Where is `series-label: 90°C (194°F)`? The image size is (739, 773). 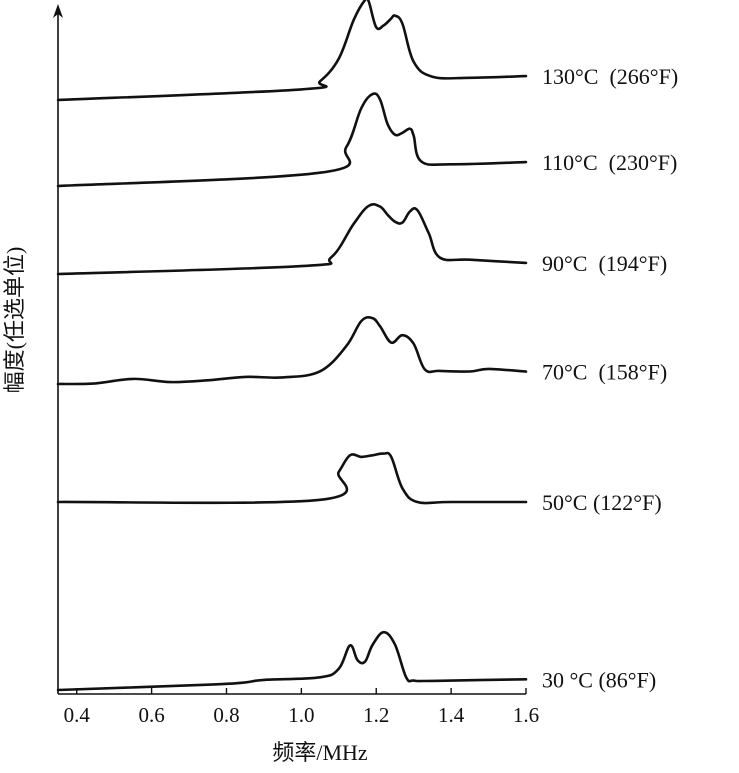 series-label: 90°C (194°F) is located at coordinates (604, 263).